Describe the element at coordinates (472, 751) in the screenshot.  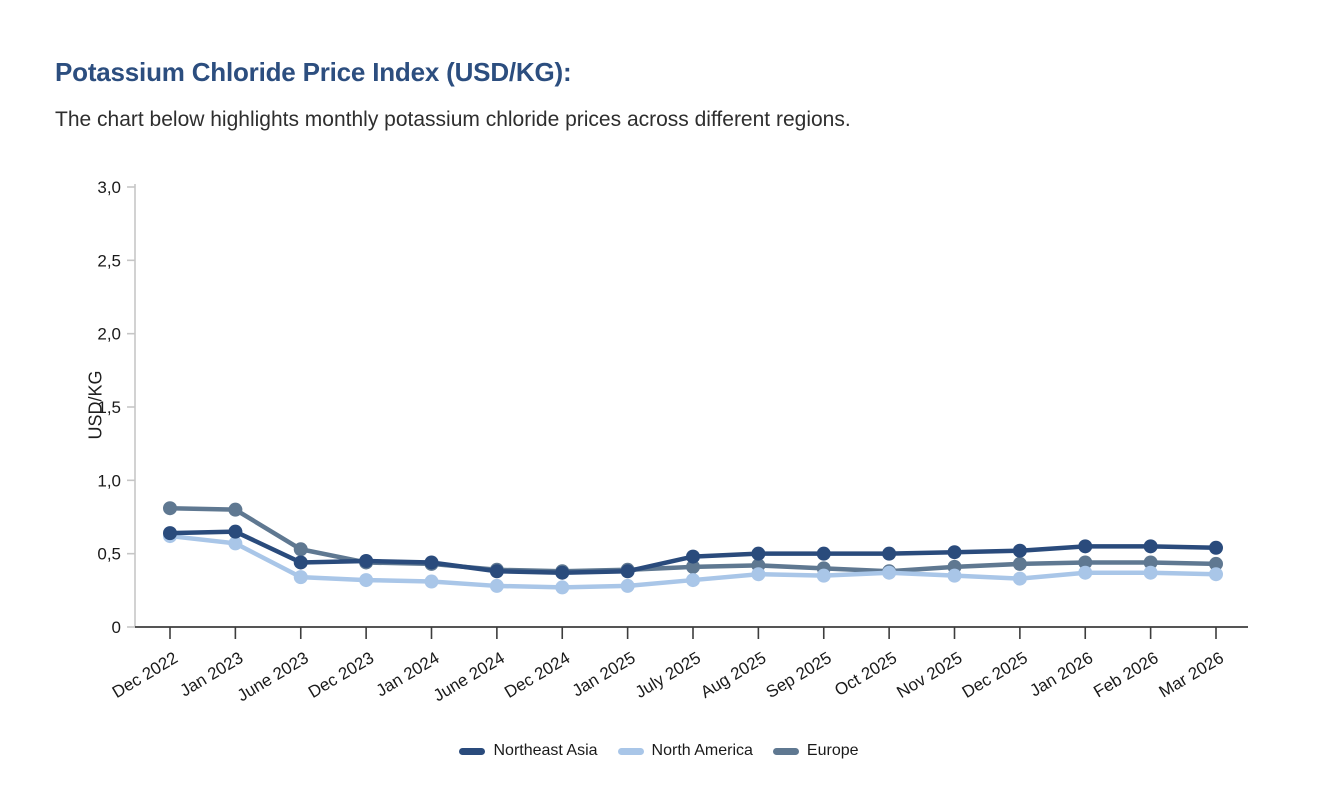
I see `legend-swatch-northeast-asia` at that location.